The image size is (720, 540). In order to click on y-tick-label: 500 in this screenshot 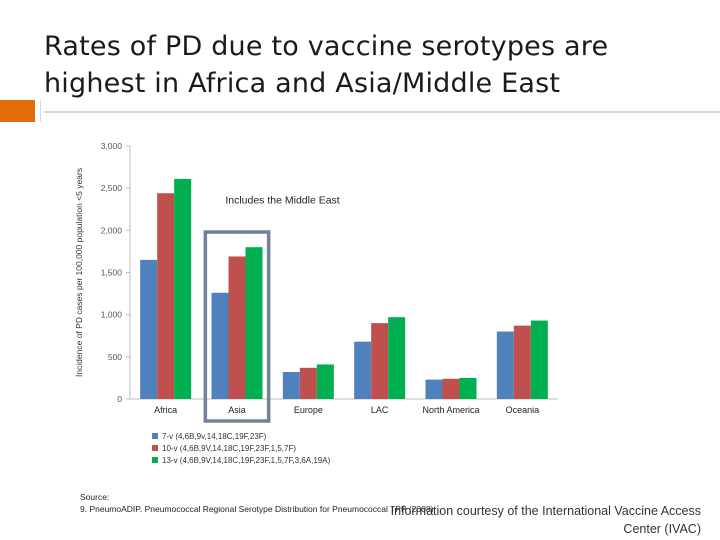, I will do `click(115, 357)`.